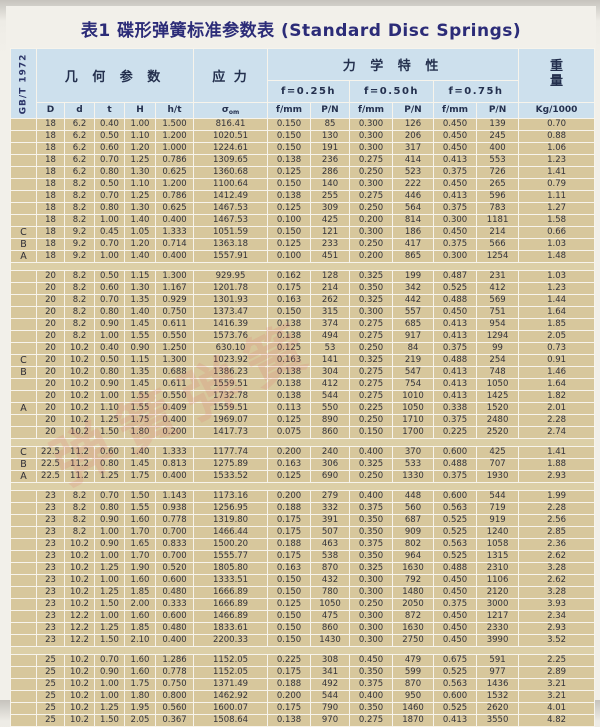 The height and width of the screenshot is (727, 600). Describe the element at coordinates (557, 568) in the screenshot. I see `table-cell: 3.28` at that location.